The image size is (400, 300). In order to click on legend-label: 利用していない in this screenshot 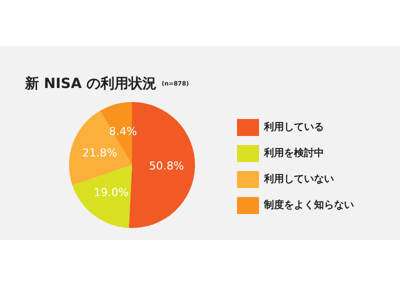, I will do `click(298, 179)`.